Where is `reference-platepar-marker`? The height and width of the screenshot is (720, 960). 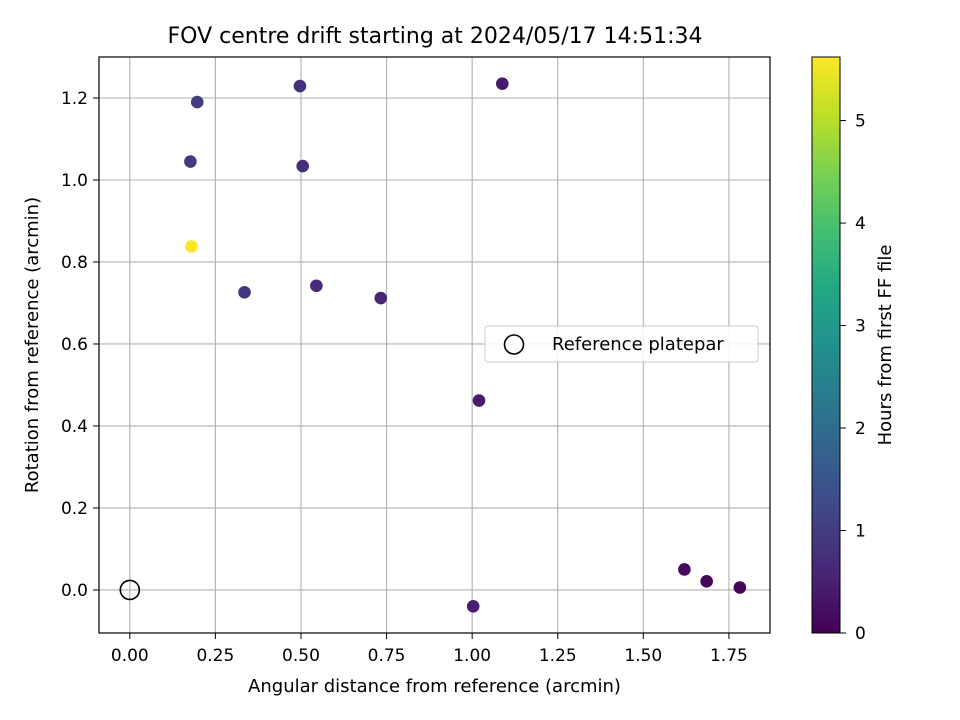 reference-platepar-marker is located at coordinates (130, 590).